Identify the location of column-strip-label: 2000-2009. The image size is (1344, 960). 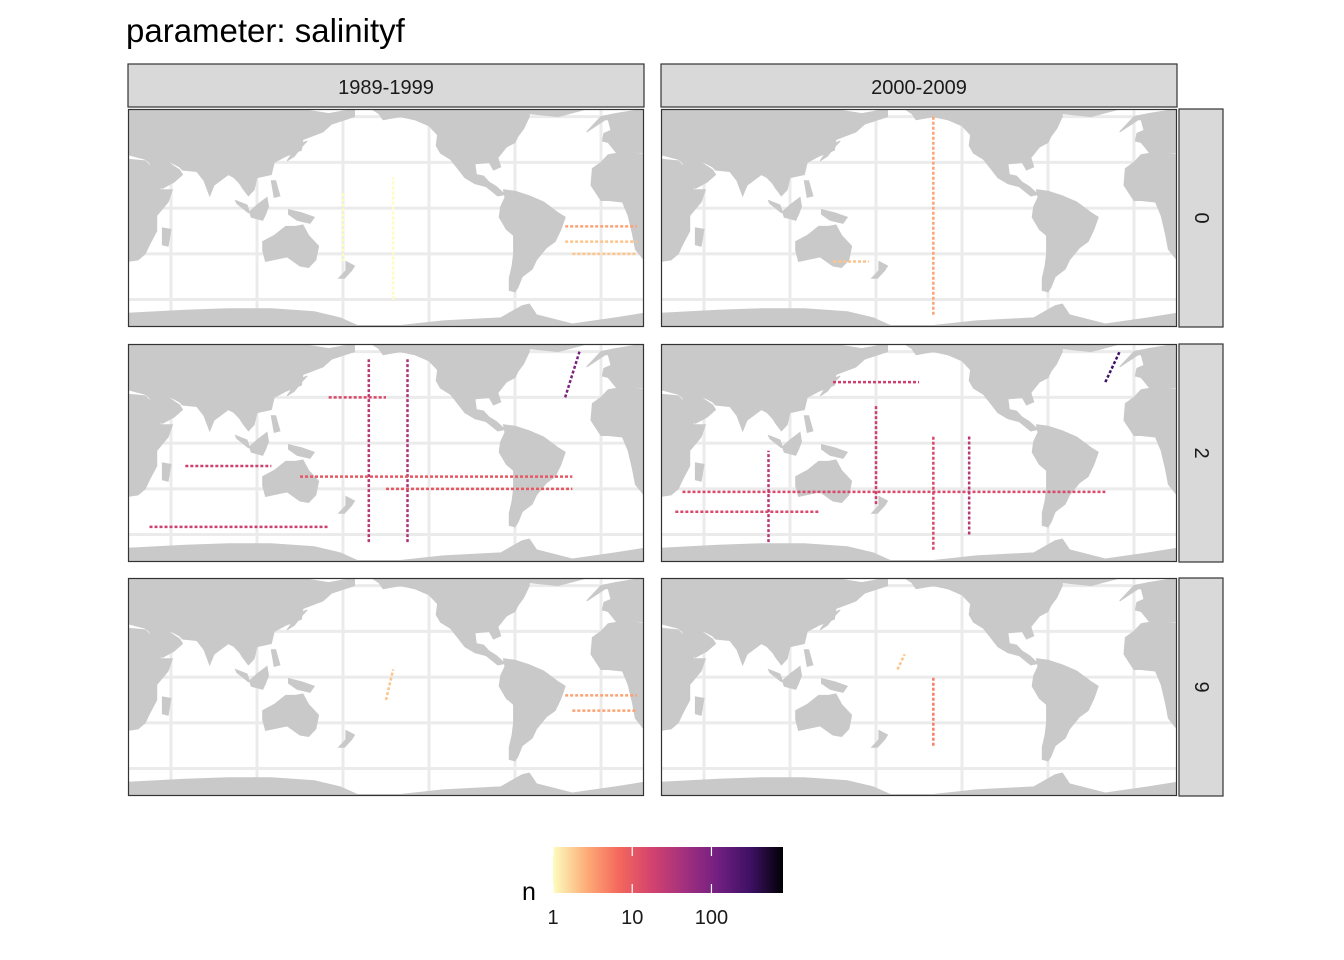
(919, 88).